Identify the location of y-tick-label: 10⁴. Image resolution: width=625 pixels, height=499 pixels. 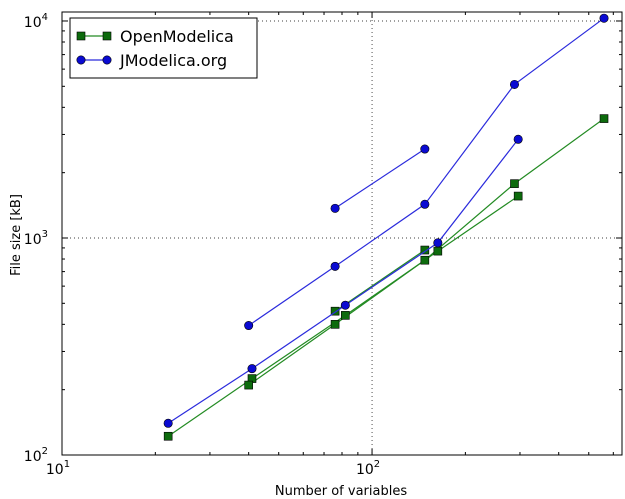
(36, 21).